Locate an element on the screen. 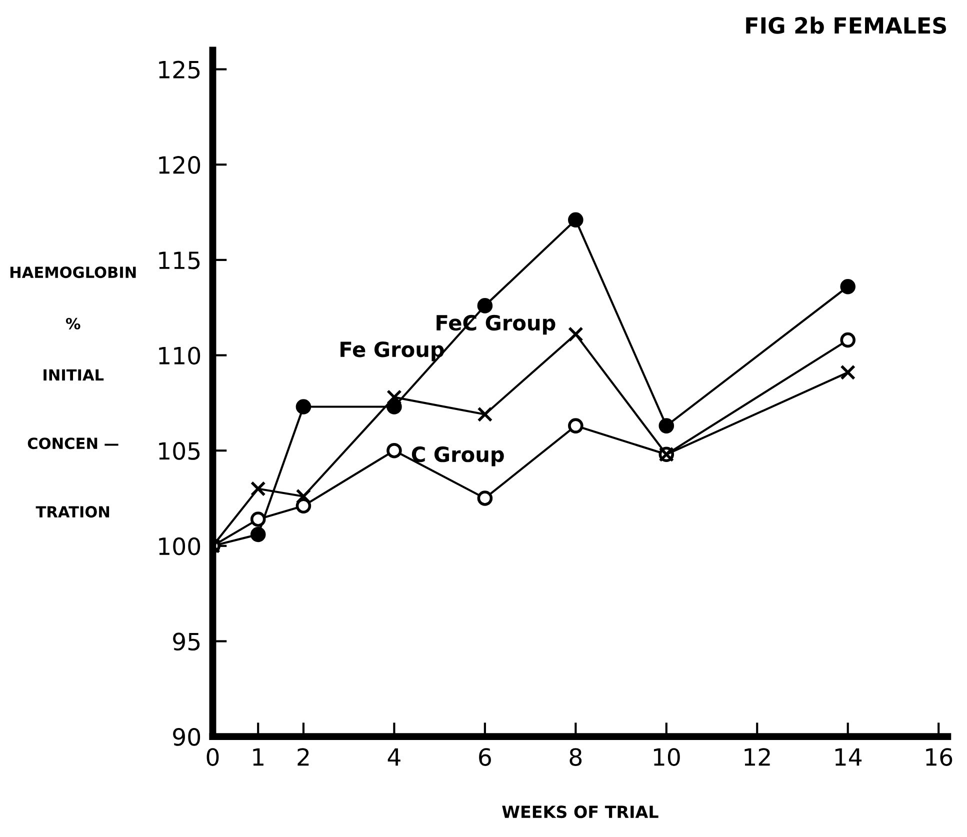  y-tick-label: 110 is located at coordinates (179, 355).